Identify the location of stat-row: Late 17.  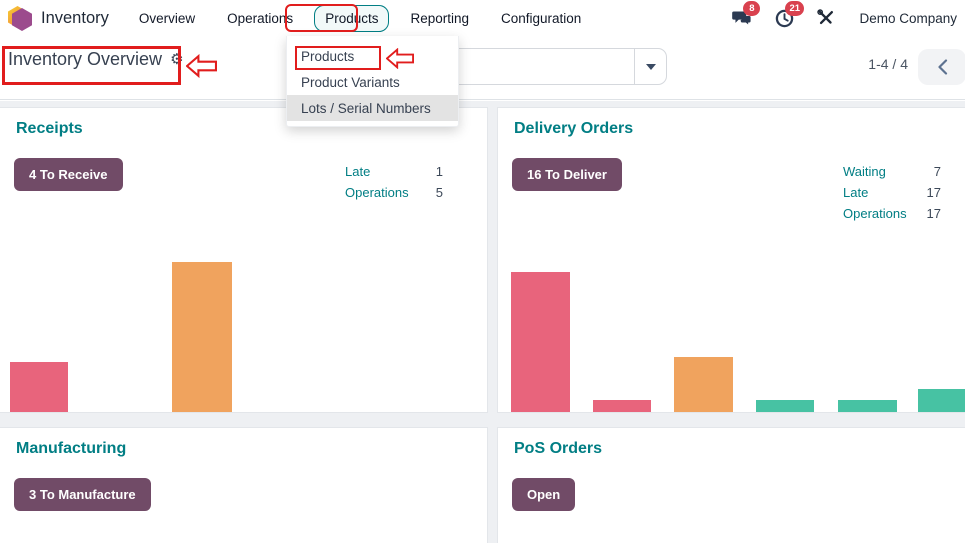
(892, 192).